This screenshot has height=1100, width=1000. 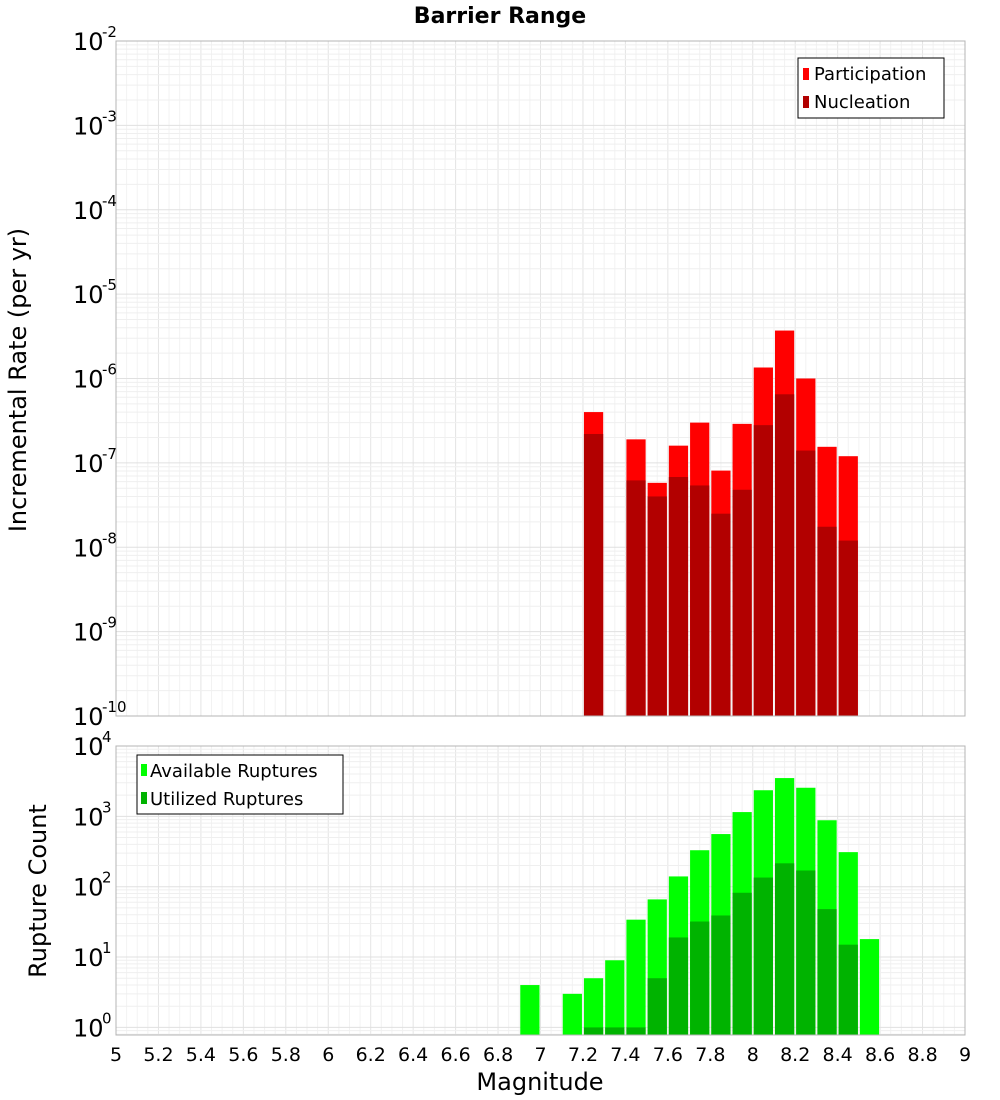 I want to click on bottom-y-tick-exponent: 4, so click(x=107, y=737).